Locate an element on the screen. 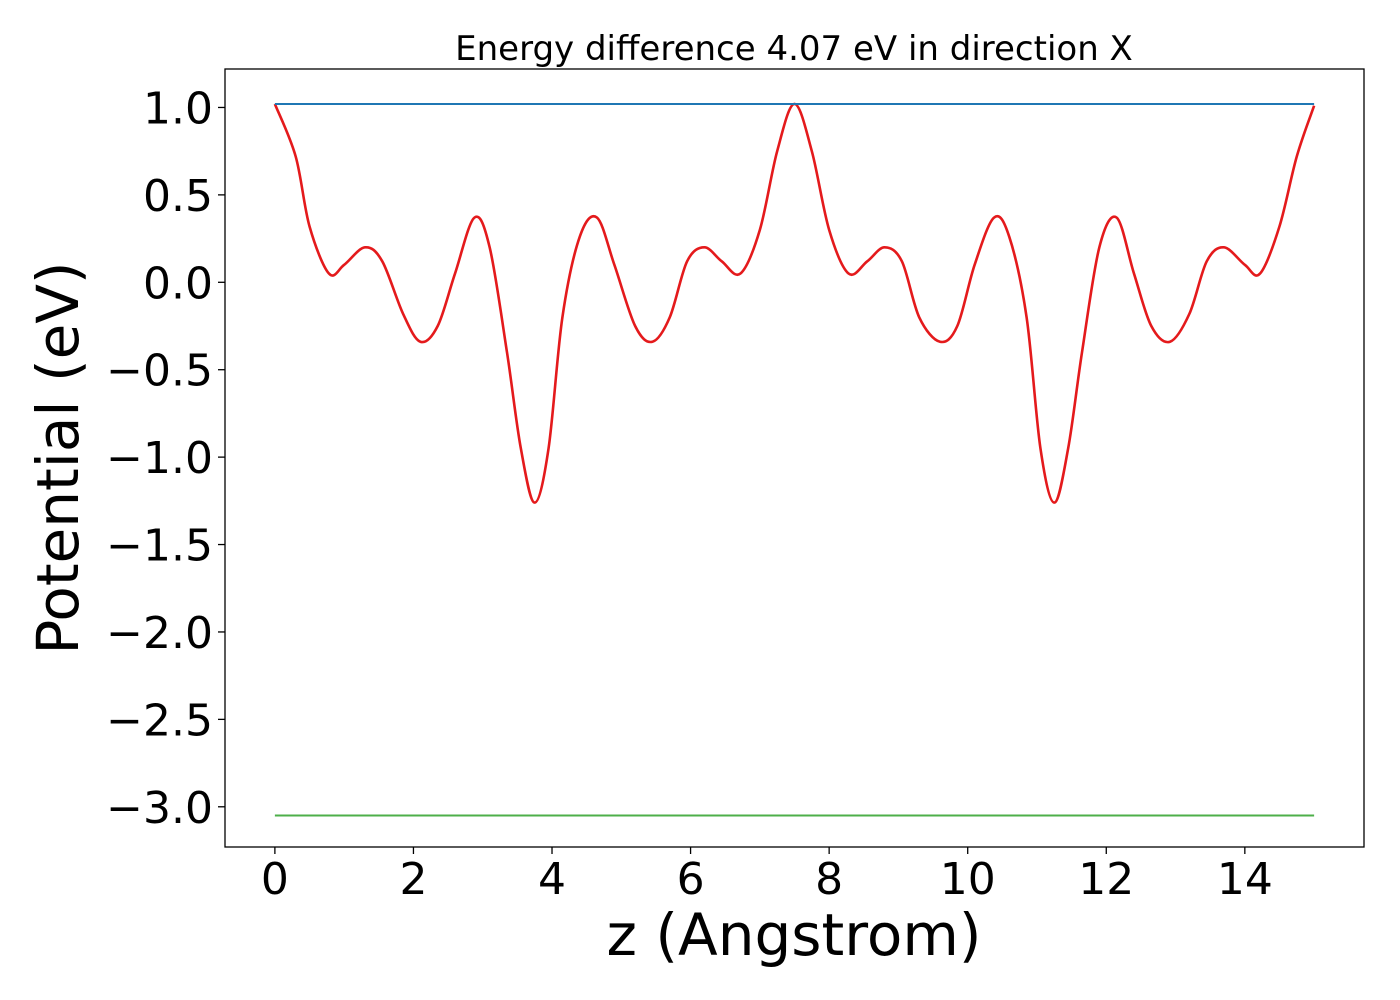 This screenshot has height=1000, width=1400. y-tick-label: −2.5 is located at coordinates (159, 720).